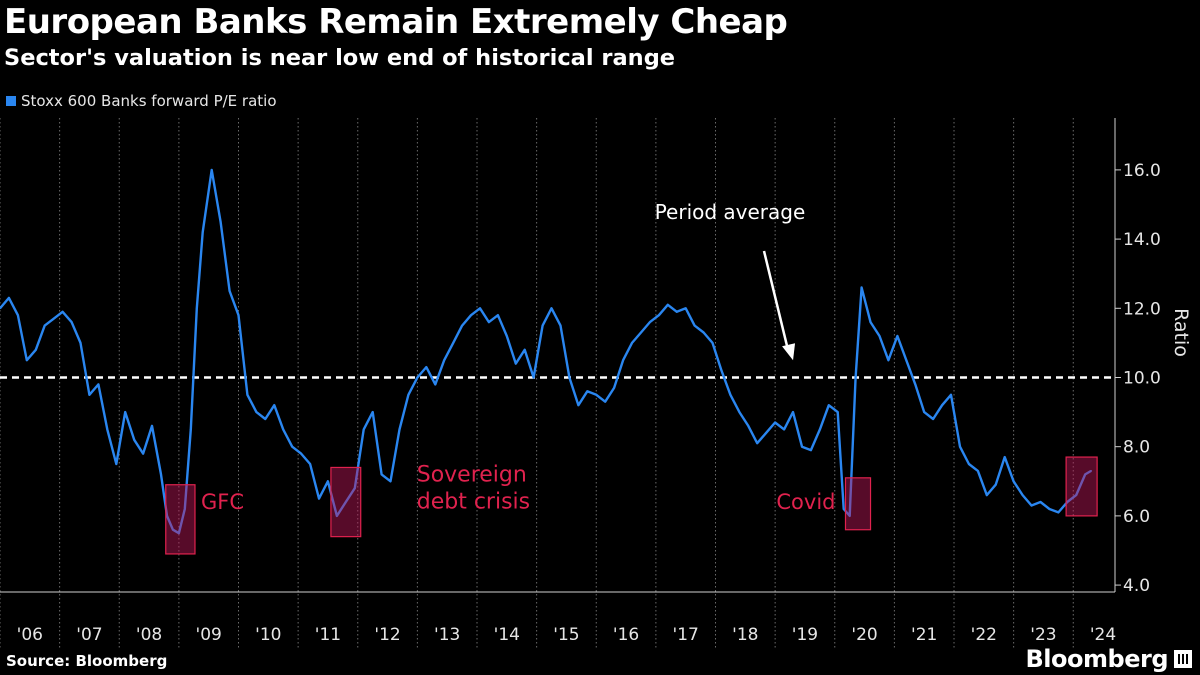 Image resolution: width=1200 pixels, height=675 pixels. Describe the element at coordinates (149, 101) in the screenshot. I see `legend-label: Stoxx 600 Banks forward P/E ratio` at that location.